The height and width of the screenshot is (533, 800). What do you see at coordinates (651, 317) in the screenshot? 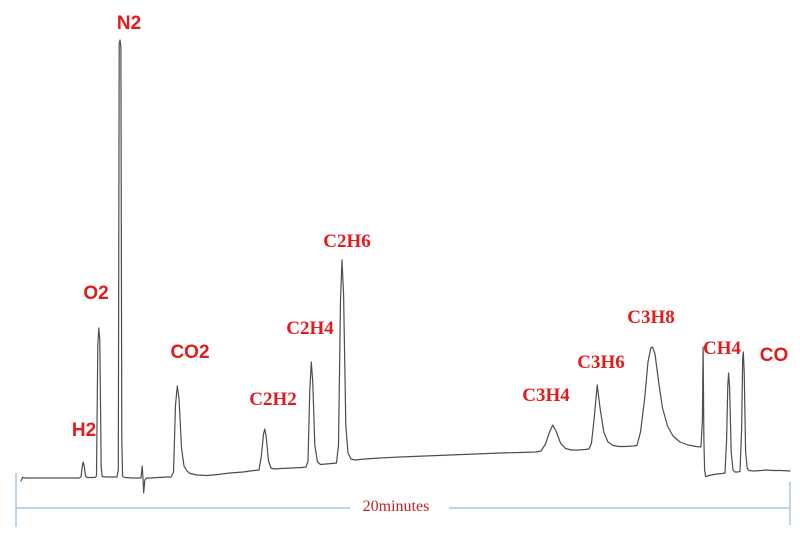
I see `peak-label-c3h8: C3H8` at bounding box center [651, 317].